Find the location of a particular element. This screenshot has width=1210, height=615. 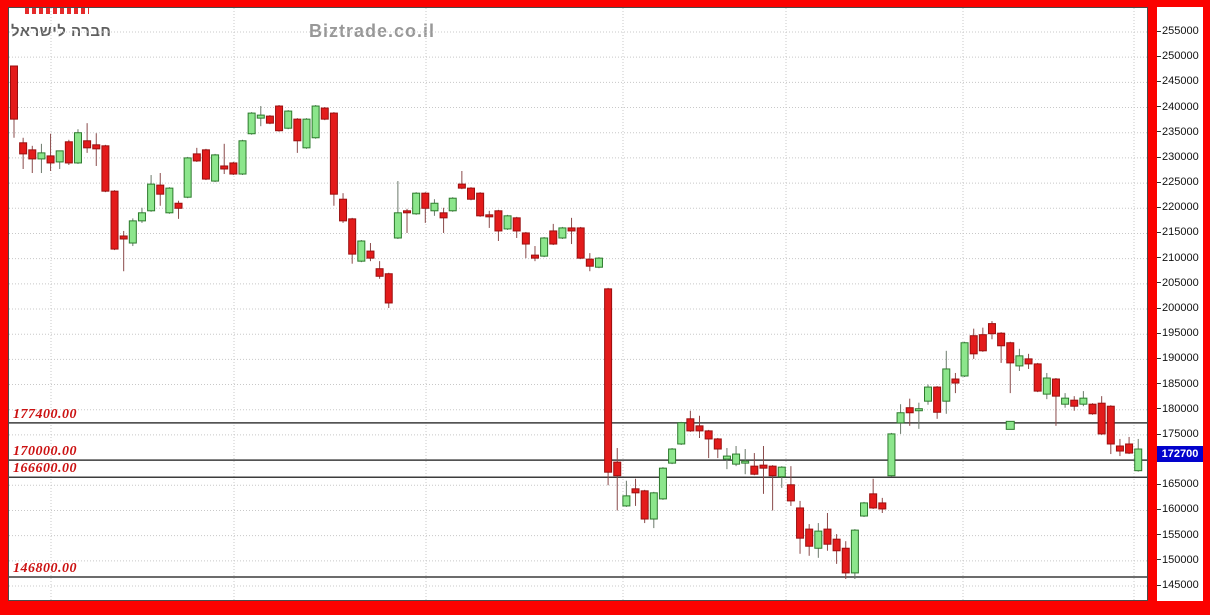

frame-right-border is located at coordinates (1206, 307).